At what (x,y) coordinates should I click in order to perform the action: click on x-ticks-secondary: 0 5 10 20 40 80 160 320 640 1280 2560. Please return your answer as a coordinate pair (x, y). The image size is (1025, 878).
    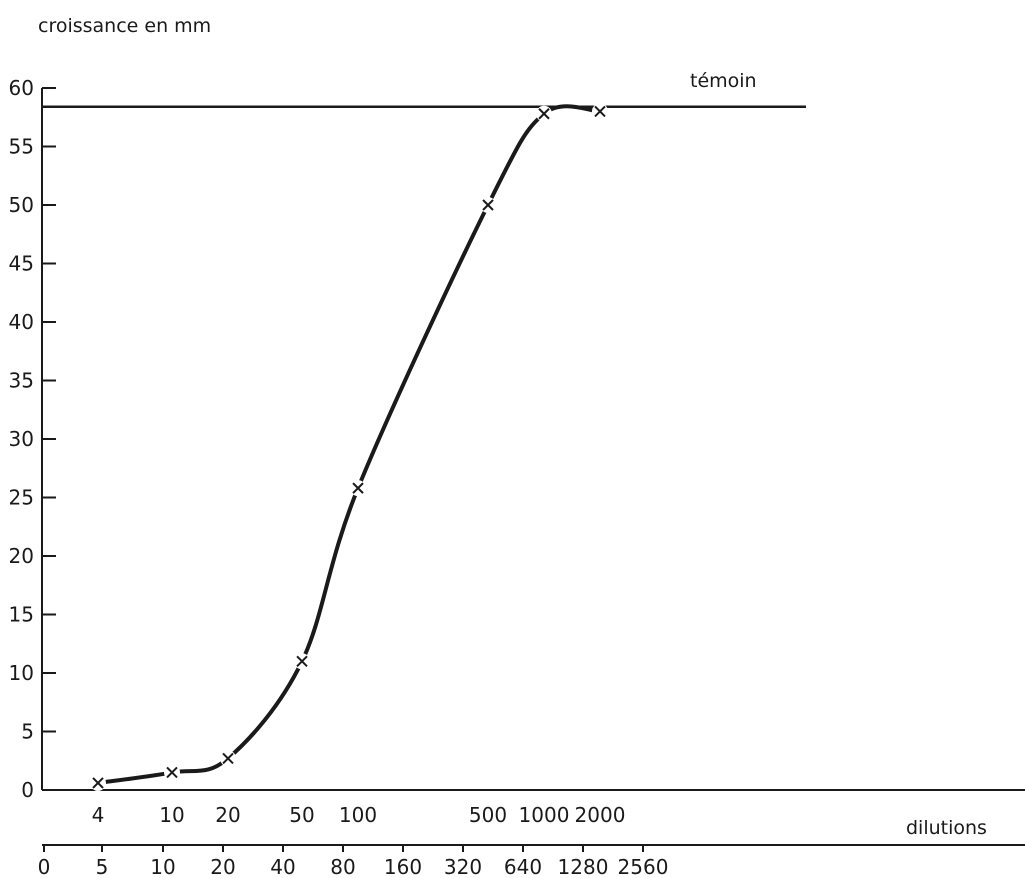
    Looking at the image, I should click on (353, 861).